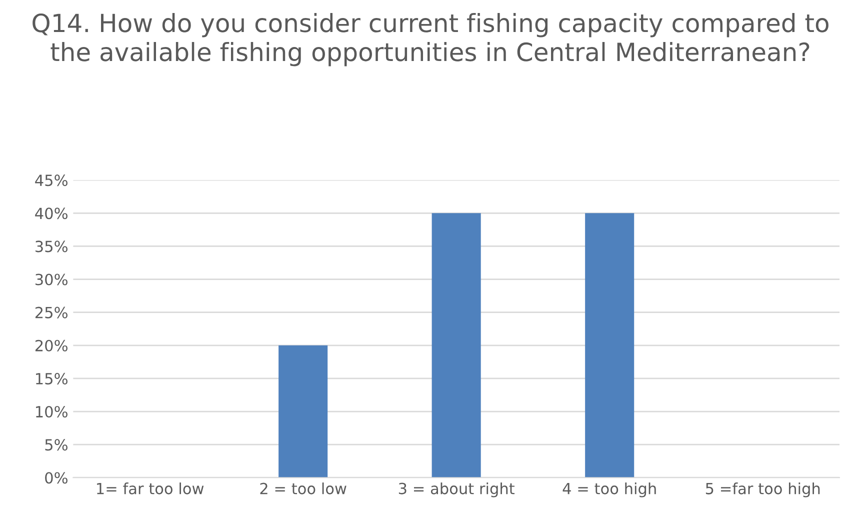 The width and height of the screenshot is (861, 522). Describe the element at coordinates (52, 412) in the screenshot. I see `y-tick-label: 10%` at that location.